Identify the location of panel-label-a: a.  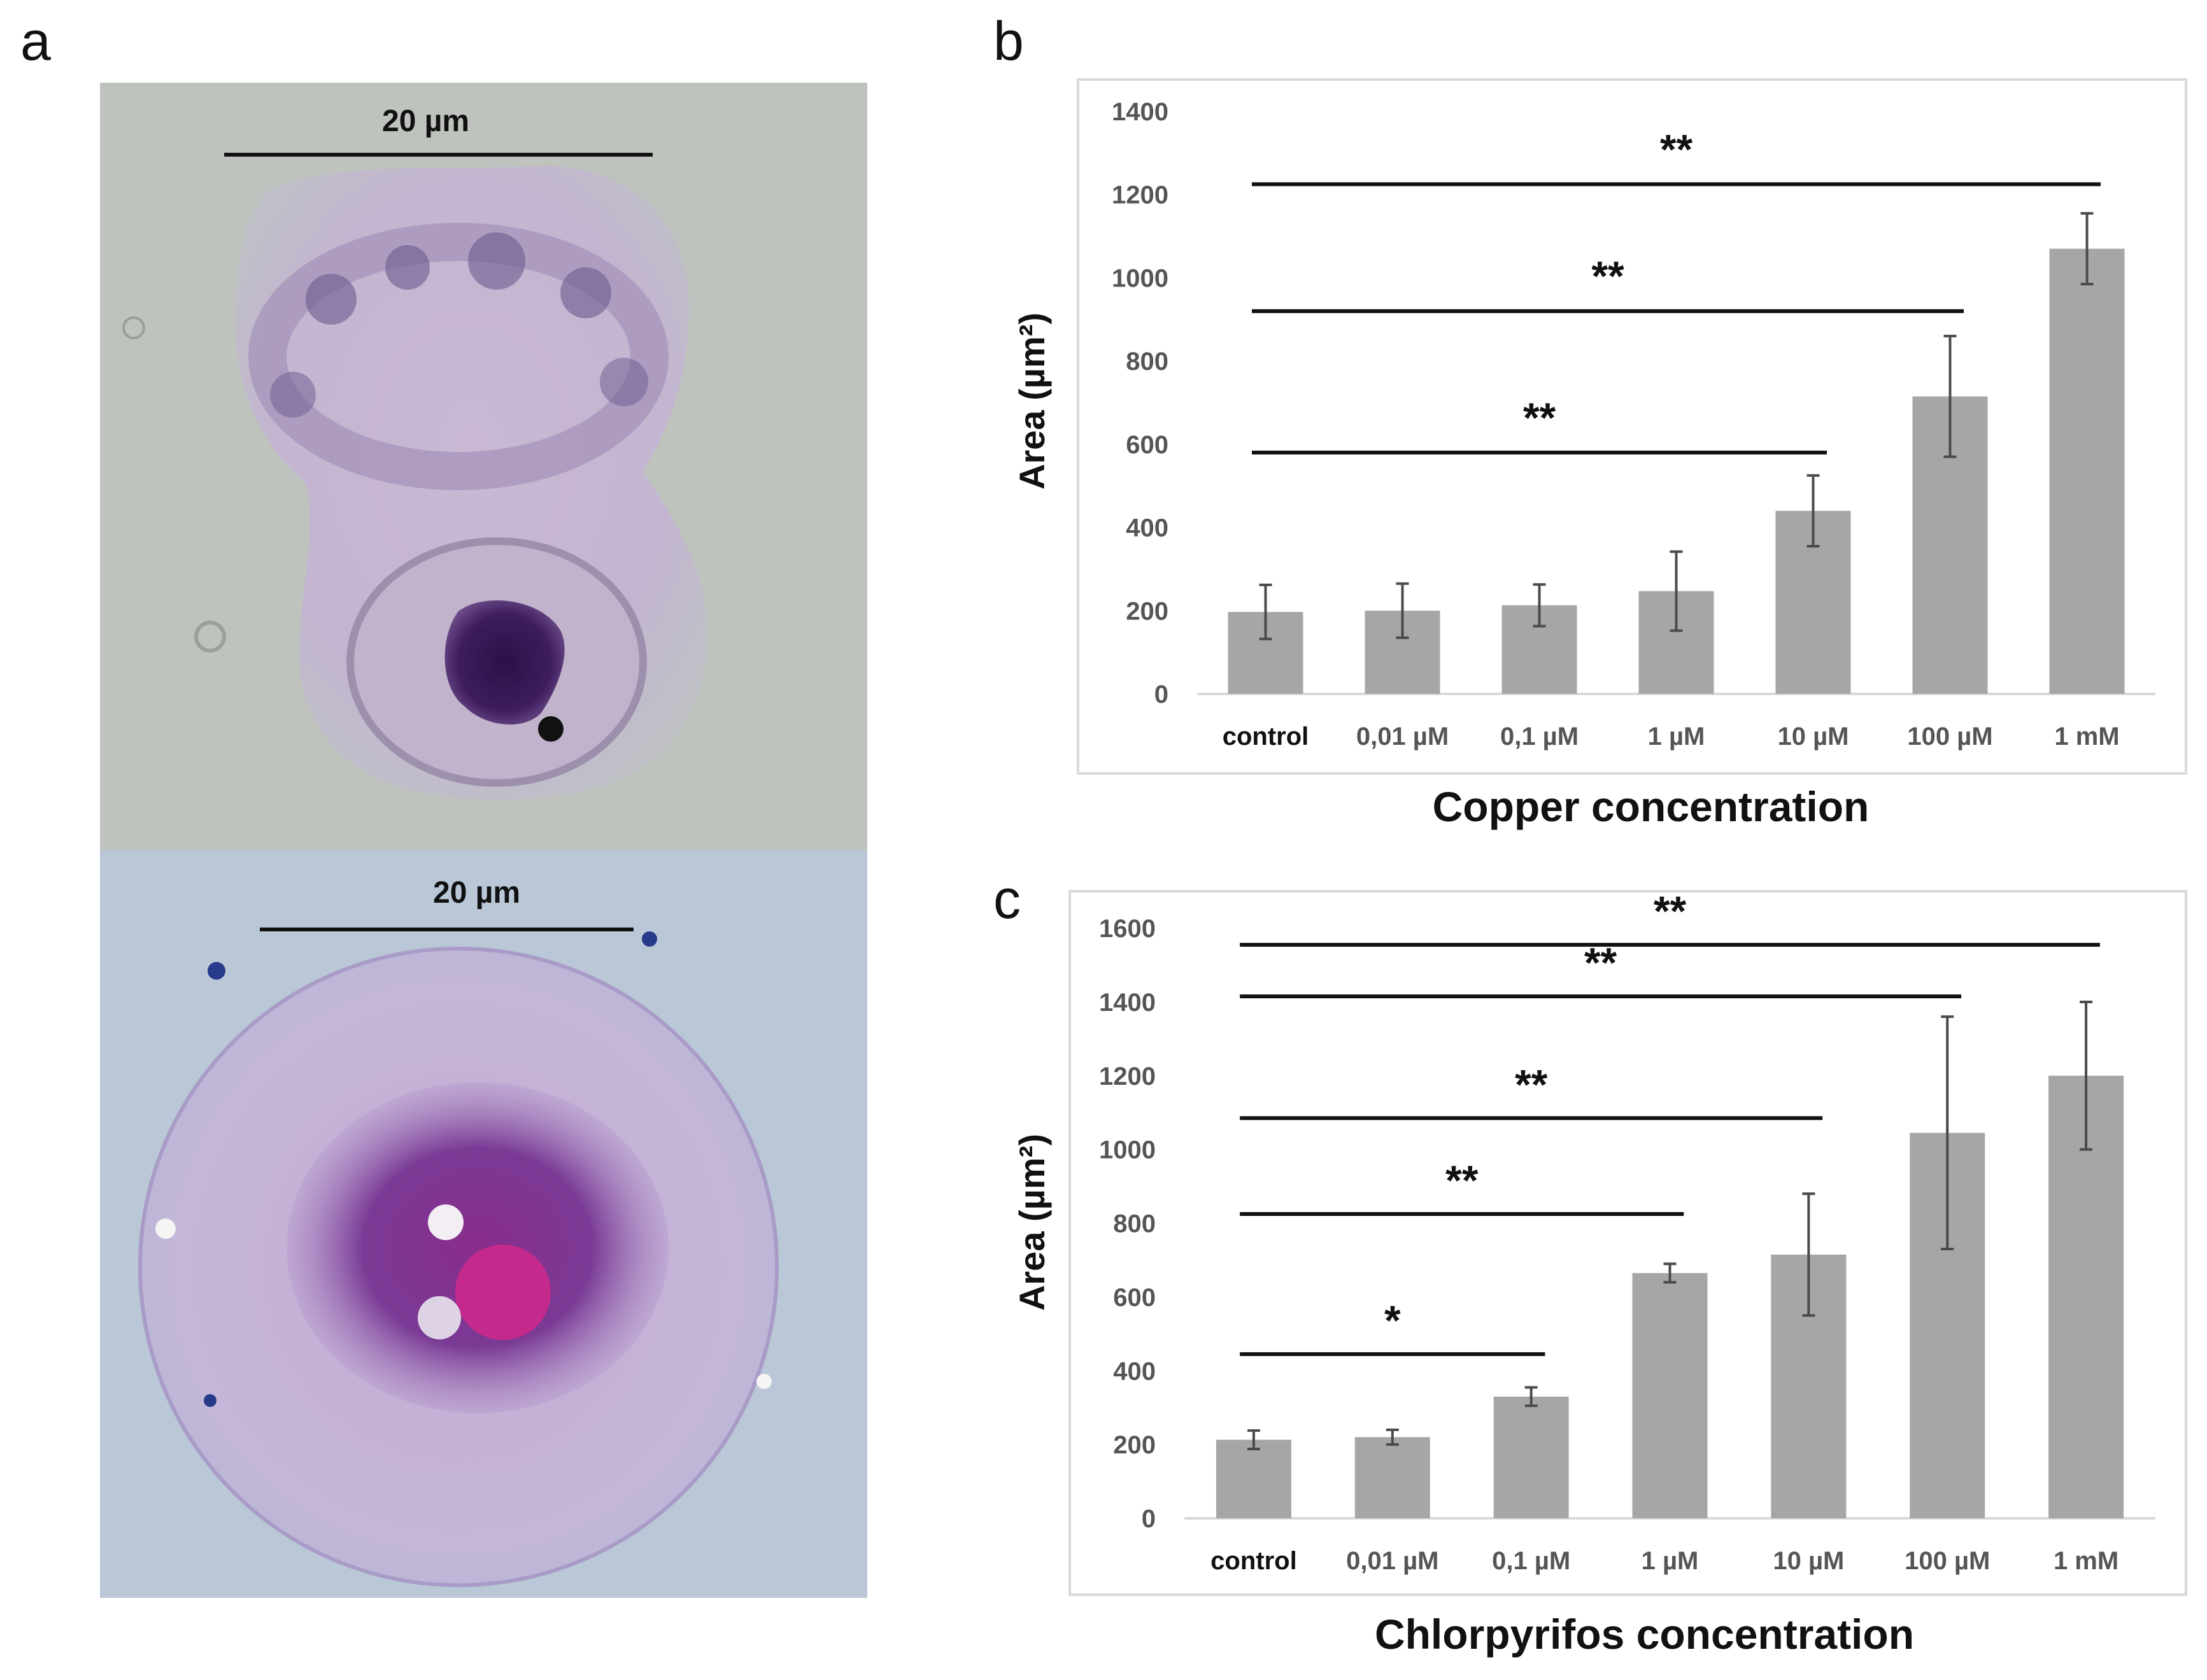
(35, 41).